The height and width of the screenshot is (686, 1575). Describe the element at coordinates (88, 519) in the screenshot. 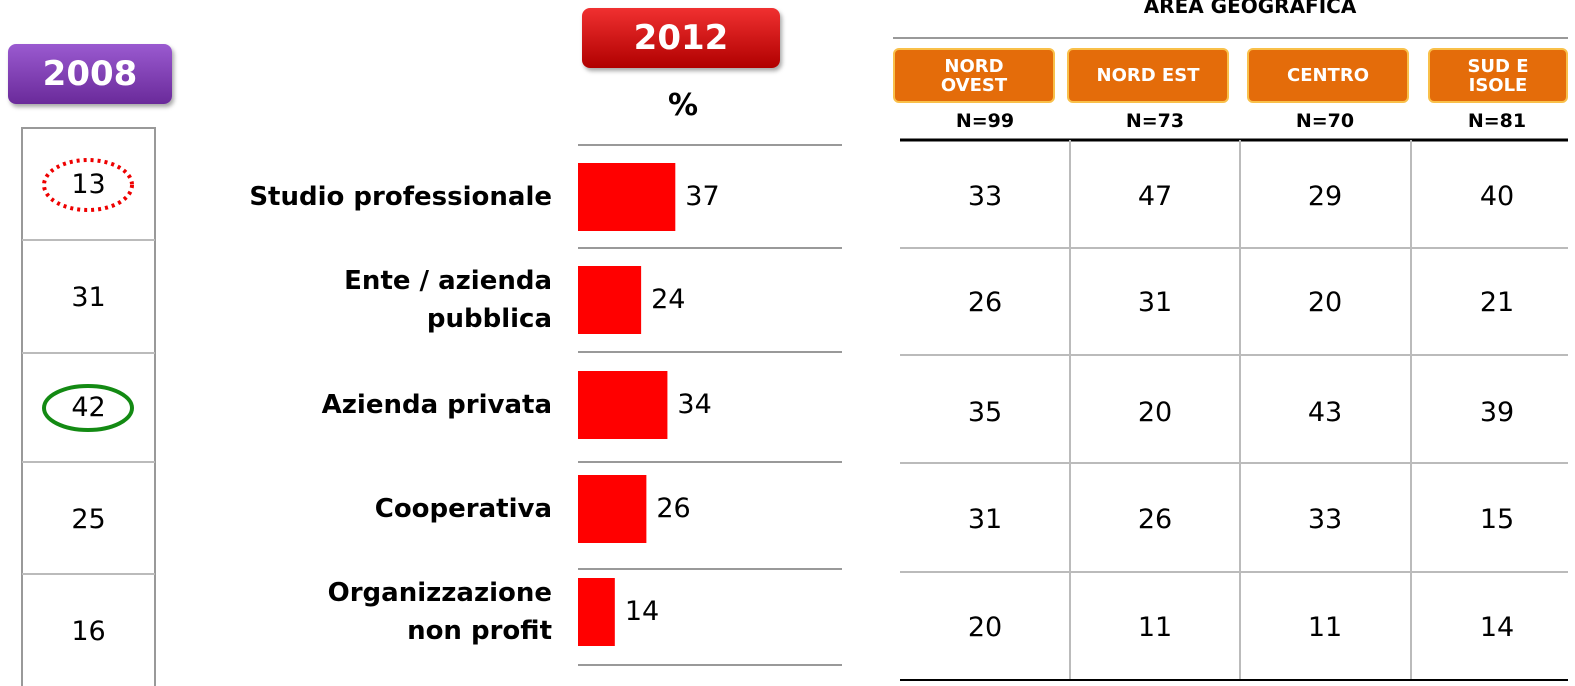

I see `table-2008-cell: 25` at that location.